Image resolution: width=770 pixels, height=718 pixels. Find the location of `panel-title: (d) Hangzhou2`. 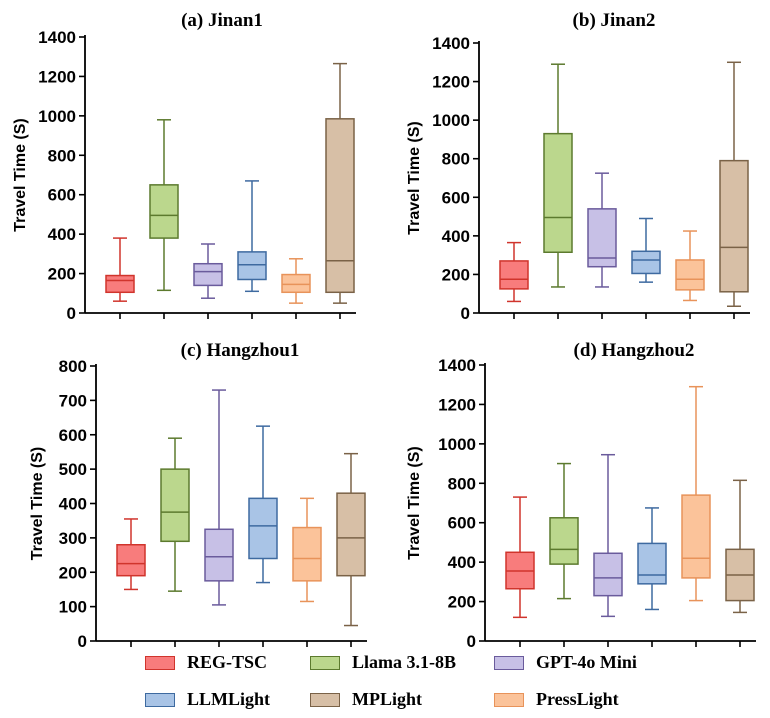

panel-title: (d) Hangzhou2 is located at coordinates (634, 350).